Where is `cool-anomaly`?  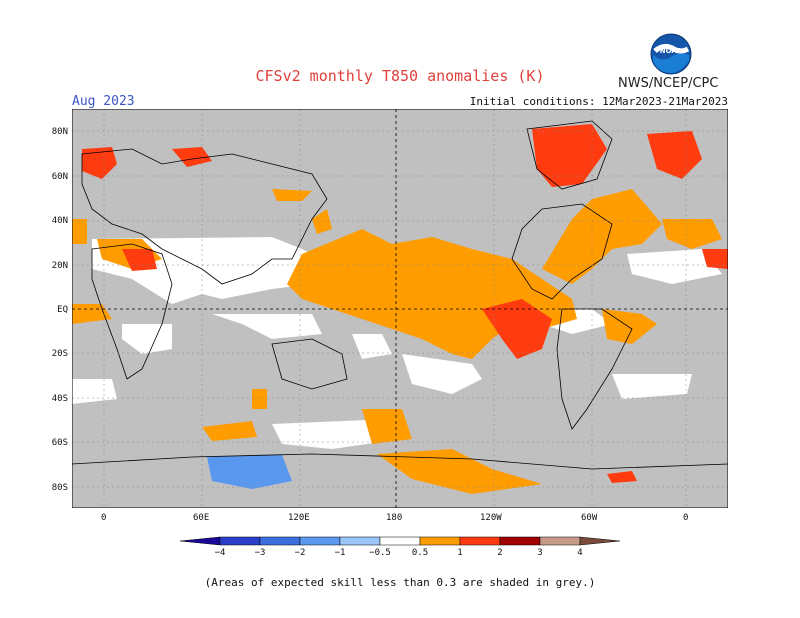 cool-anomaly is located at coordinates (249, 472).